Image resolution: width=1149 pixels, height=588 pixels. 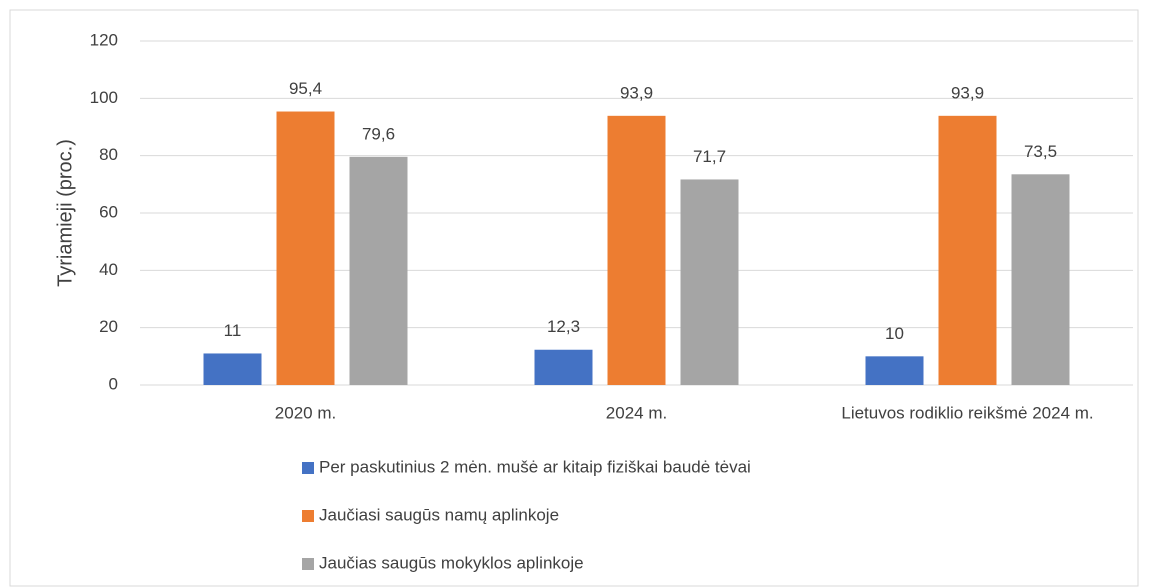 I want to click on y-tick-label: 20, so click(x=108, y=326).